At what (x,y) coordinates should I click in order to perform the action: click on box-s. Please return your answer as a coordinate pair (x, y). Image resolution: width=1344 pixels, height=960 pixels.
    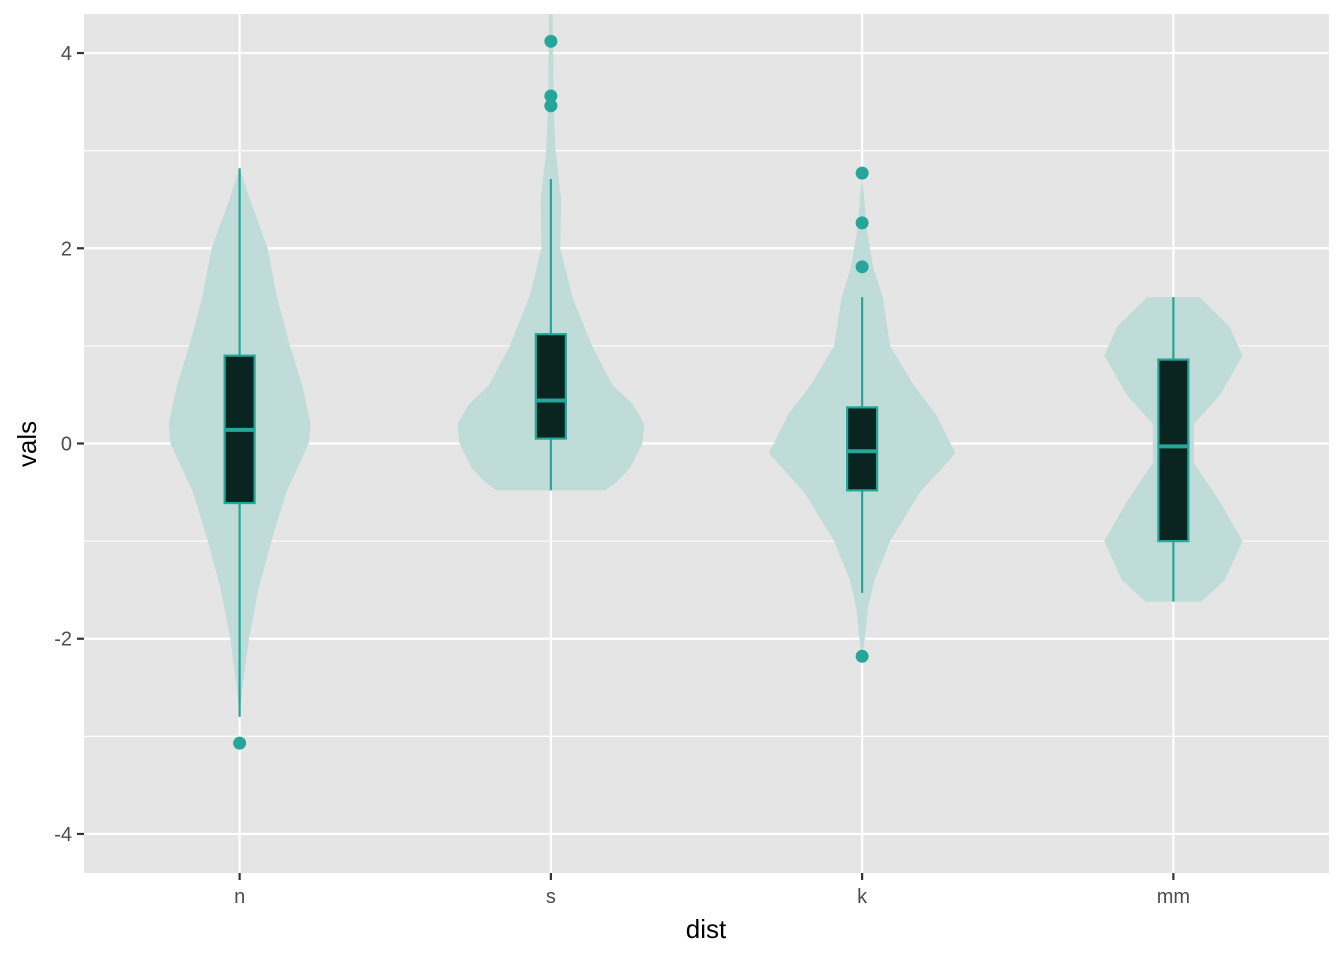
    Looking at the image, I should click on (550, 386).